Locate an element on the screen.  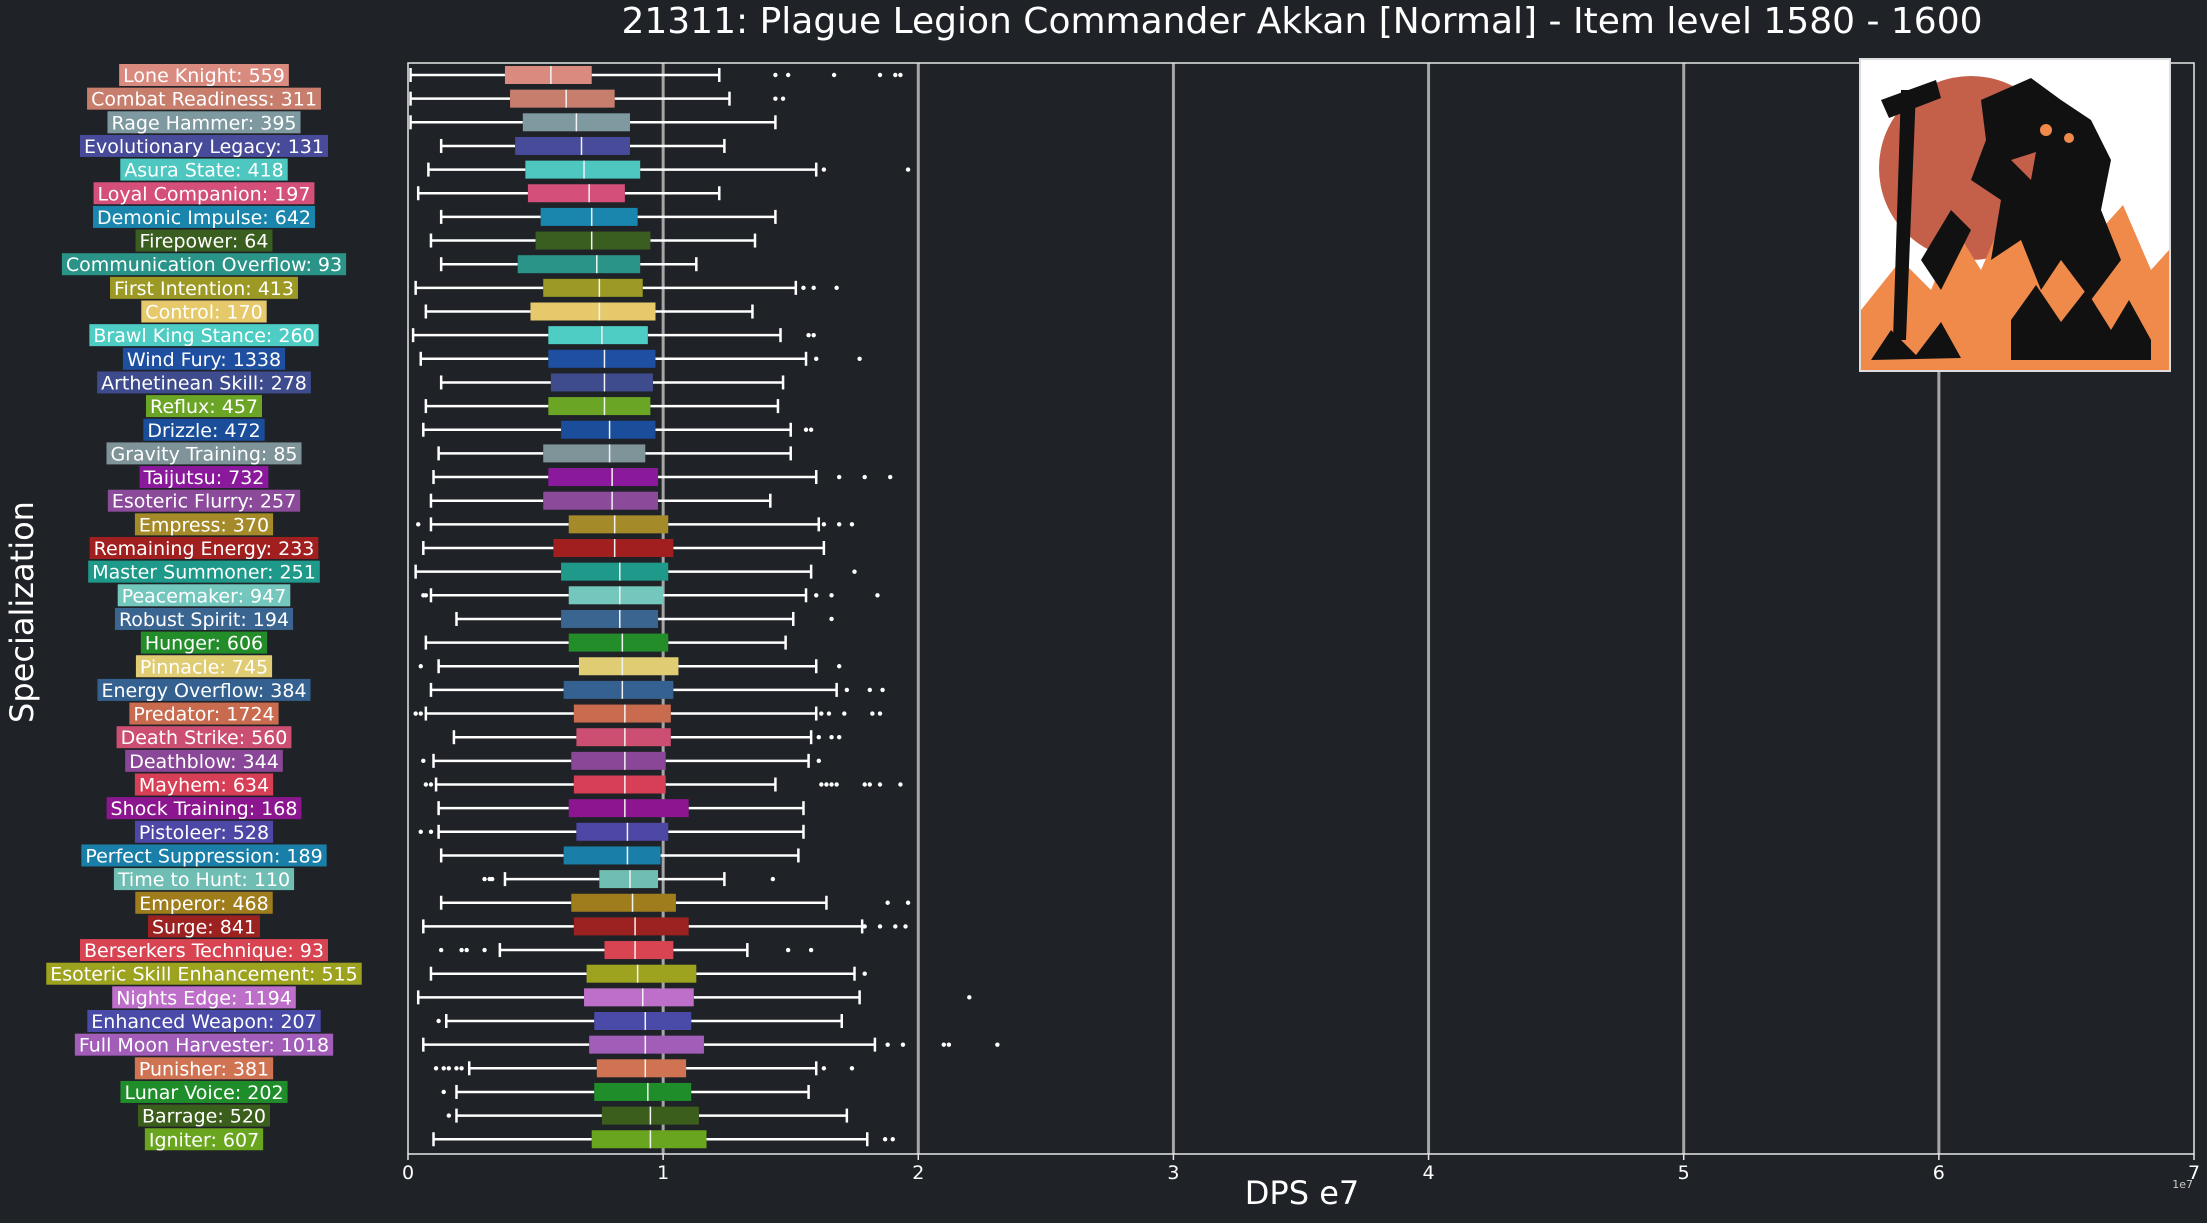
y-tick-label: Peacemaker: 947 is located at coordinates (204, 595).